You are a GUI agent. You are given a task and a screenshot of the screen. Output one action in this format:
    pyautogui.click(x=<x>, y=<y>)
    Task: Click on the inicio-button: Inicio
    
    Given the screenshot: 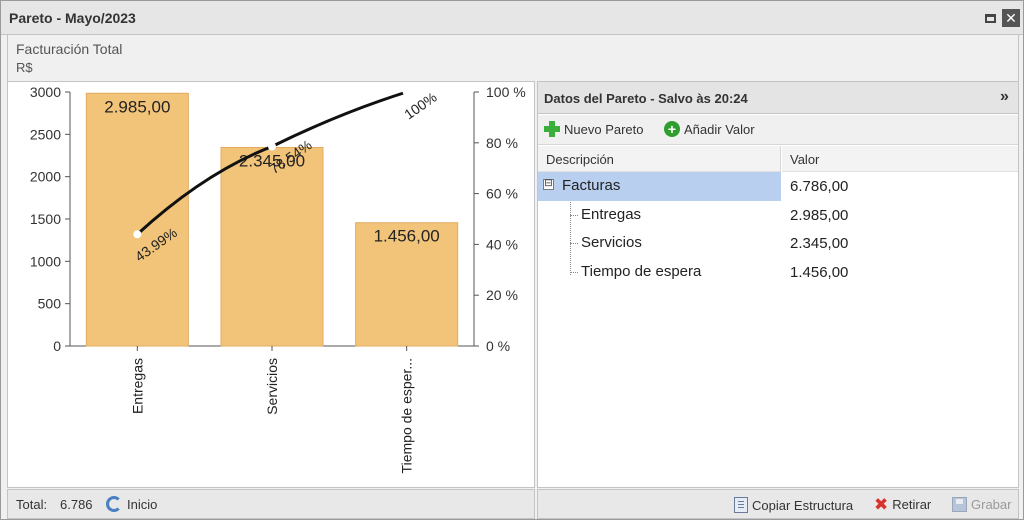 What is the action you would take?
    pyautogui.click(x=131, y=504)
    